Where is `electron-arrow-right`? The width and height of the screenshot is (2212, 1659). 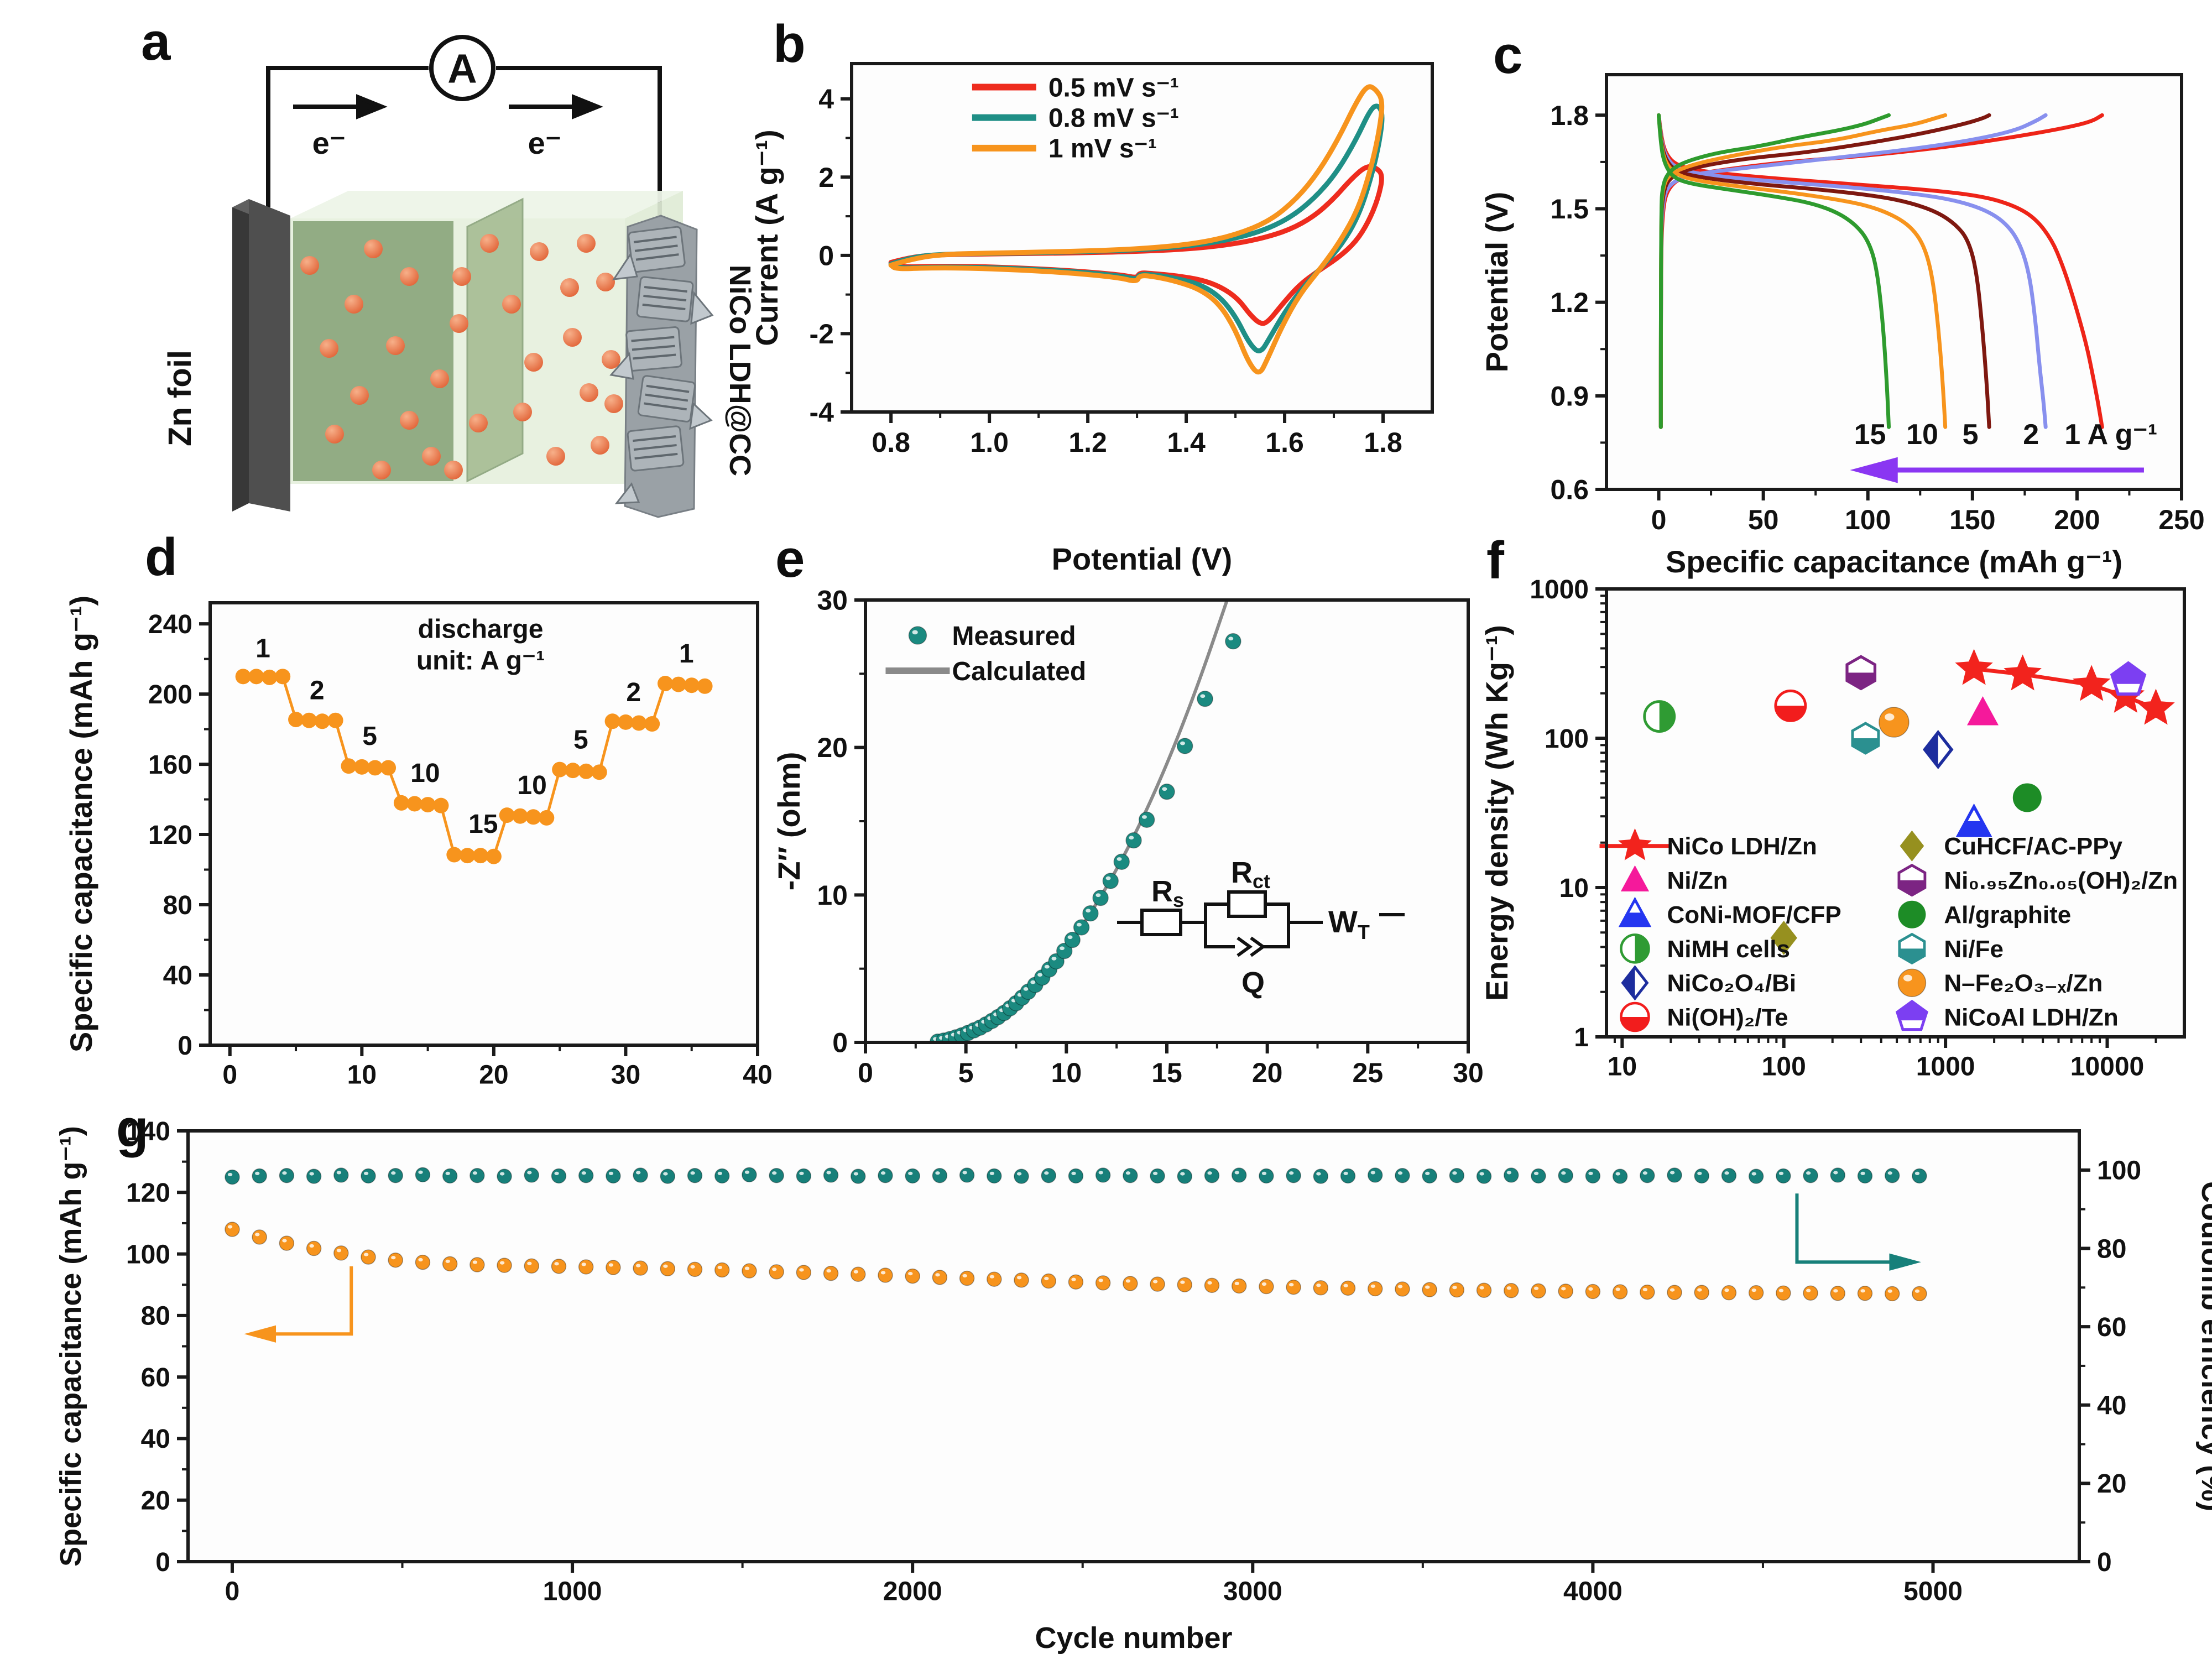
electron-arrow-right is located at coordinates (556, 107).